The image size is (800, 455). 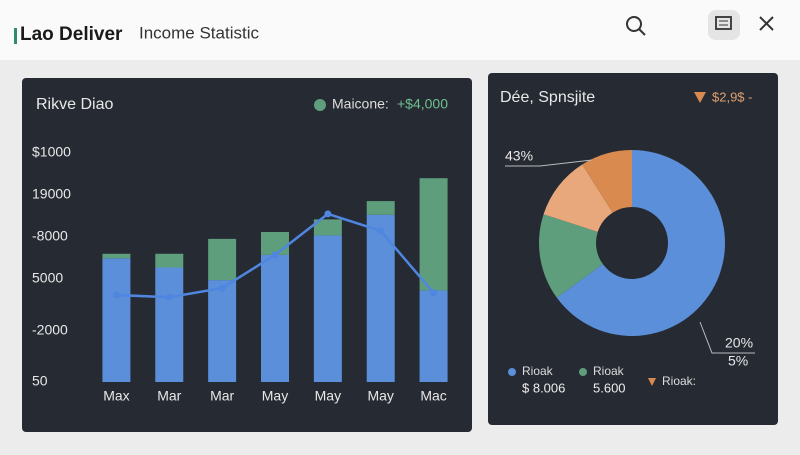 I want to click on chat-icon, so click(x=724, y=25).